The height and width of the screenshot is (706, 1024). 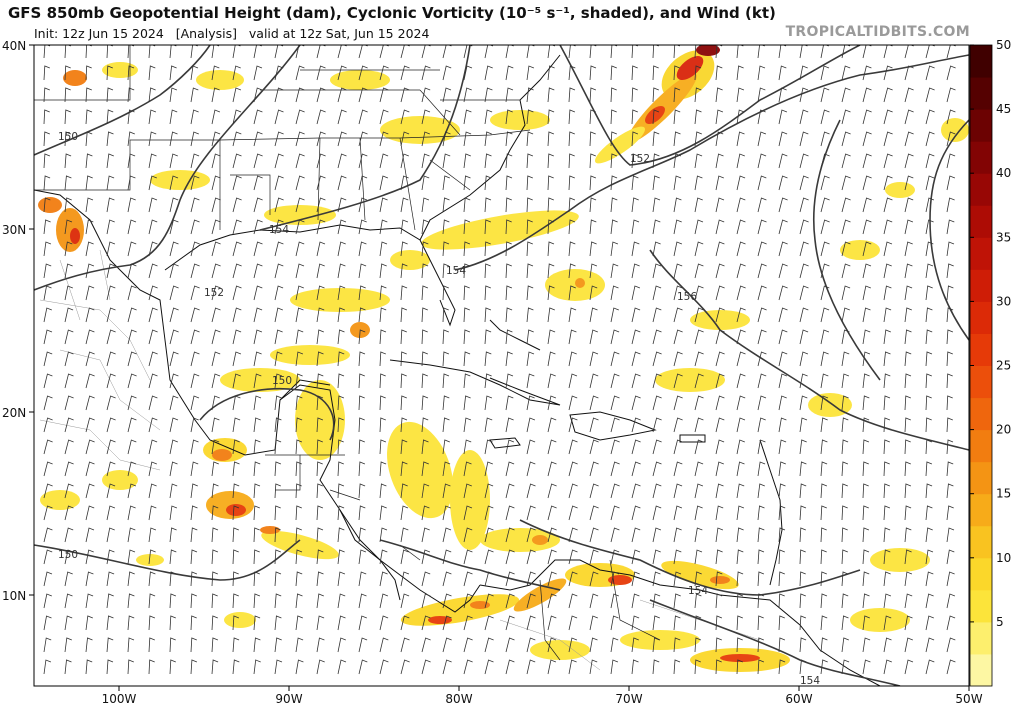 What do you see at coordinates (167, 560) in the screenshot?
I see `contour-150-sw` at bounding box center [167, 560].